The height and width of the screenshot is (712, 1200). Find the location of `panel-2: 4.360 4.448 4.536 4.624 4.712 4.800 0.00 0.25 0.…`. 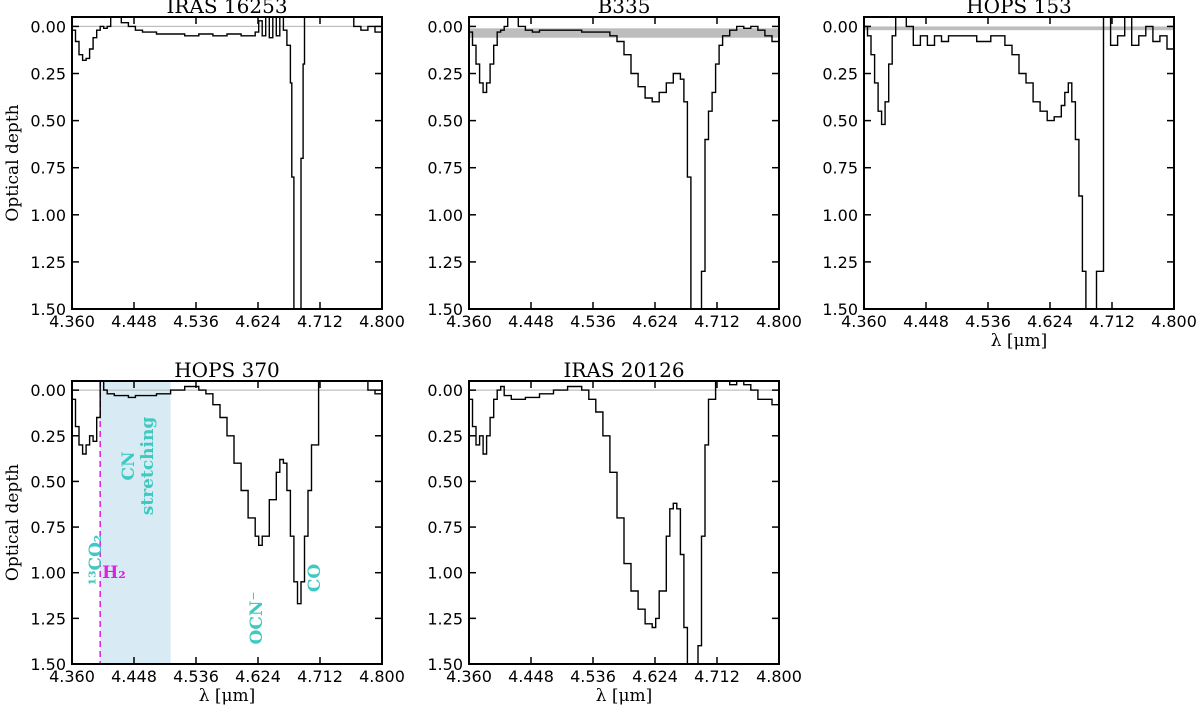

panel-2: 4.360 4.448 4.536 4.624 4.712 4.800 0.00 0.25 0.… is located at coordinates (614, 165).